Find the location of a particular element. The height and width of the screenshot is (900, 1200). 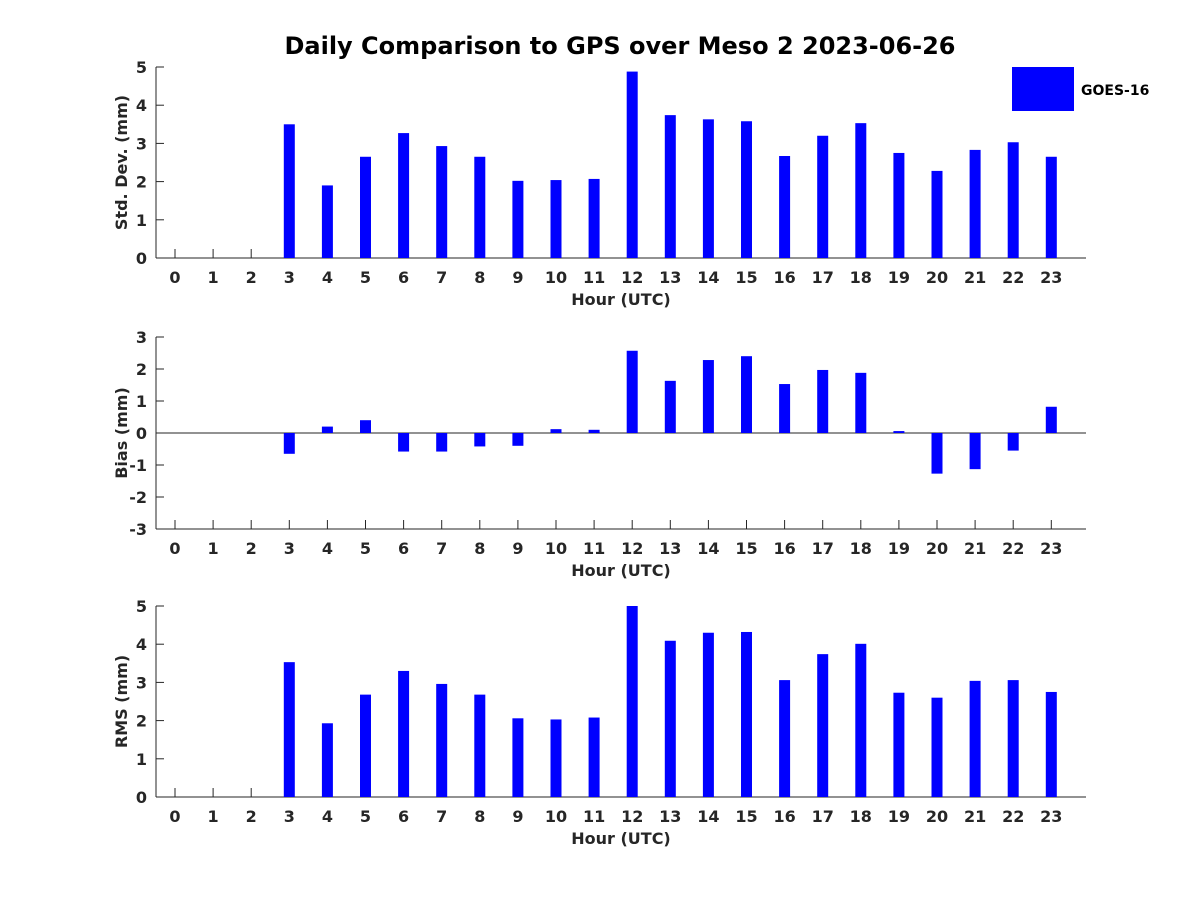

x-tick-label: 20 is located at coordinates (937, 548).